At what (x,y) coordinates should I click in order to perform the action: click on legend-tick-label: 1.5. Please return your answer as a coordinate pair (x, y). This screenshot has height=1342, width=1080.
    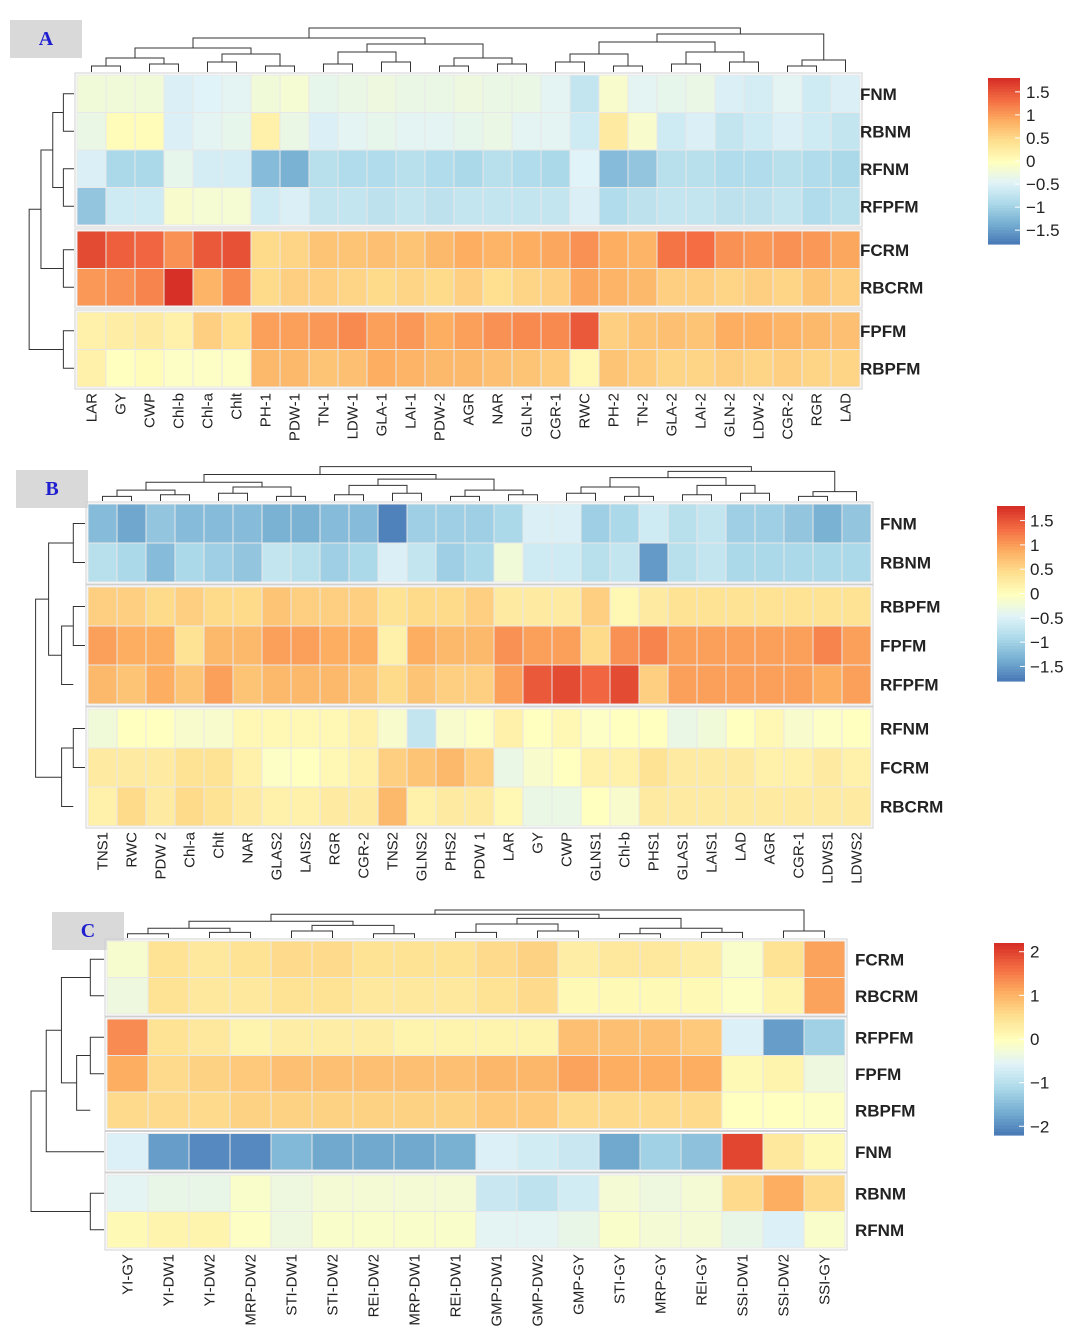
    Looking at the image, I should click on (1042, 521).